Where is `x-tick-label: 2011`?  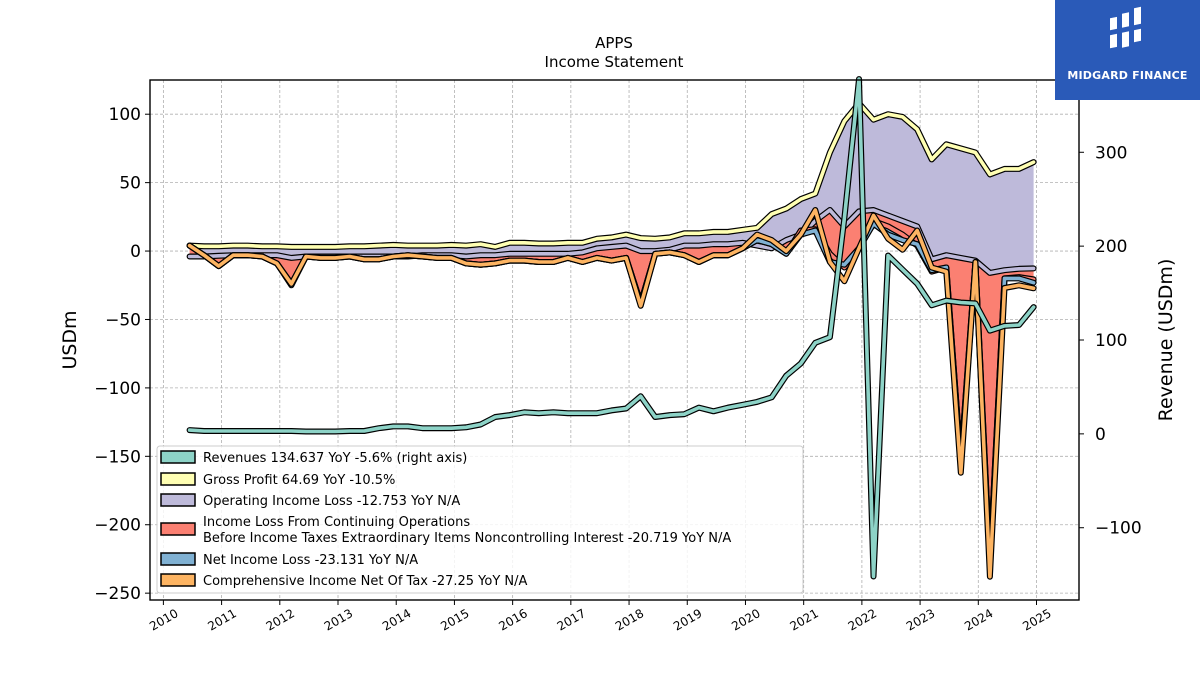 x-tick-label: 2011 is located at coordinates (221, 619).